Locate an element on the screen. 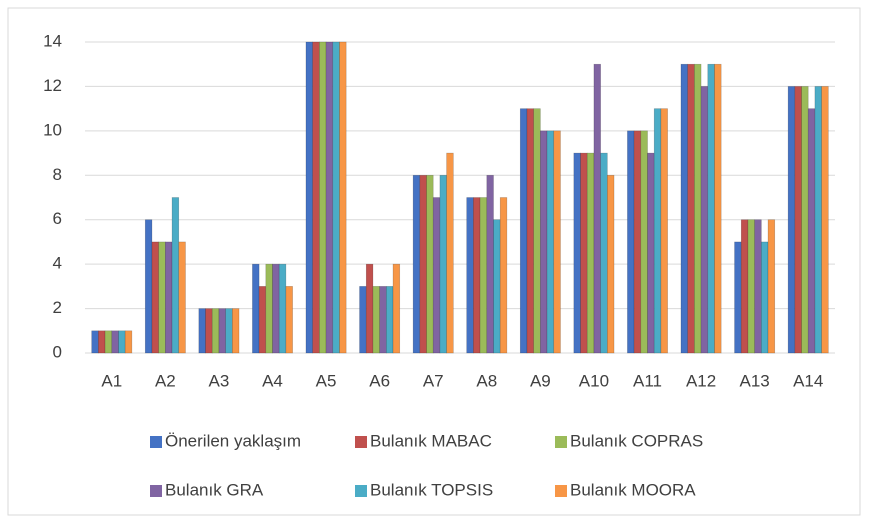 The width and height of the screenshot is (869, 530). x-tick-label: A4 is located at coordinates (272, 380).